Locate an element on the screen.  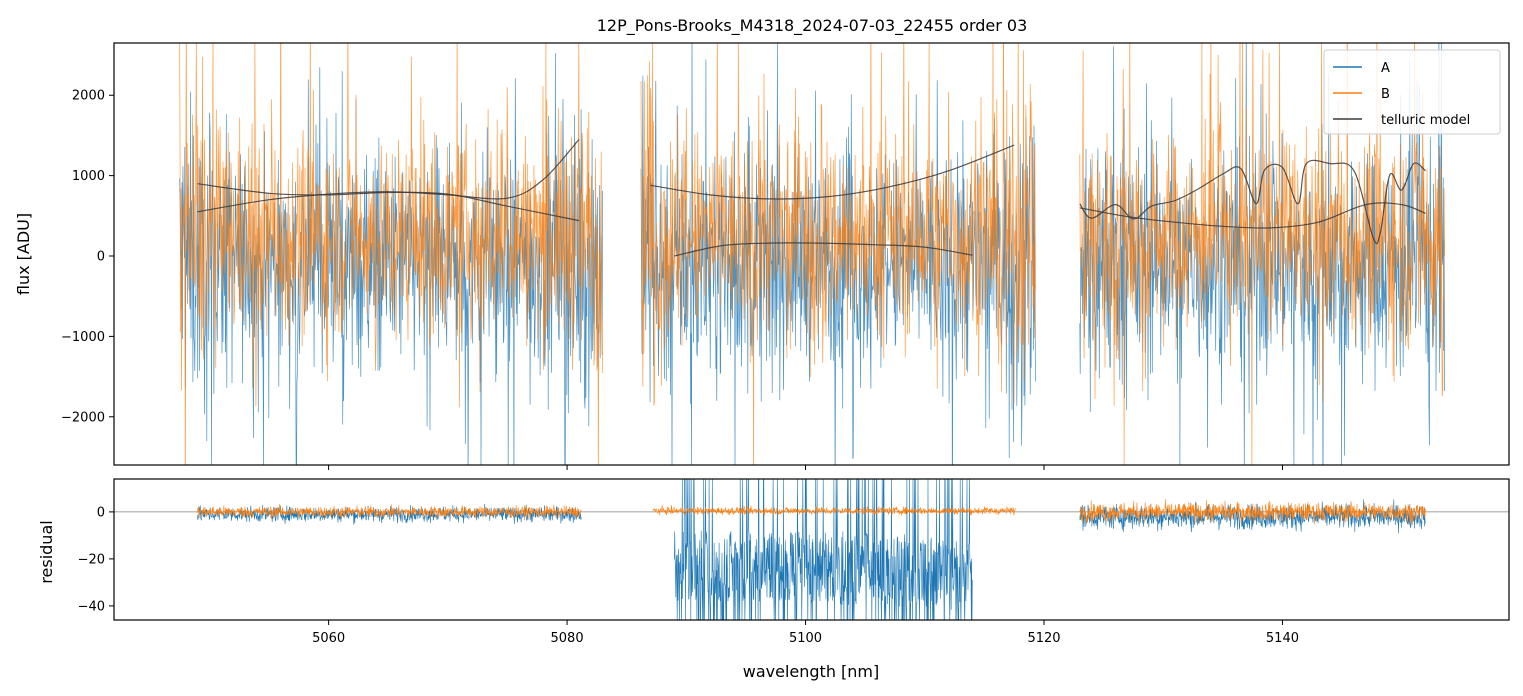
series-a-line is located at coordinates (1262, 254).